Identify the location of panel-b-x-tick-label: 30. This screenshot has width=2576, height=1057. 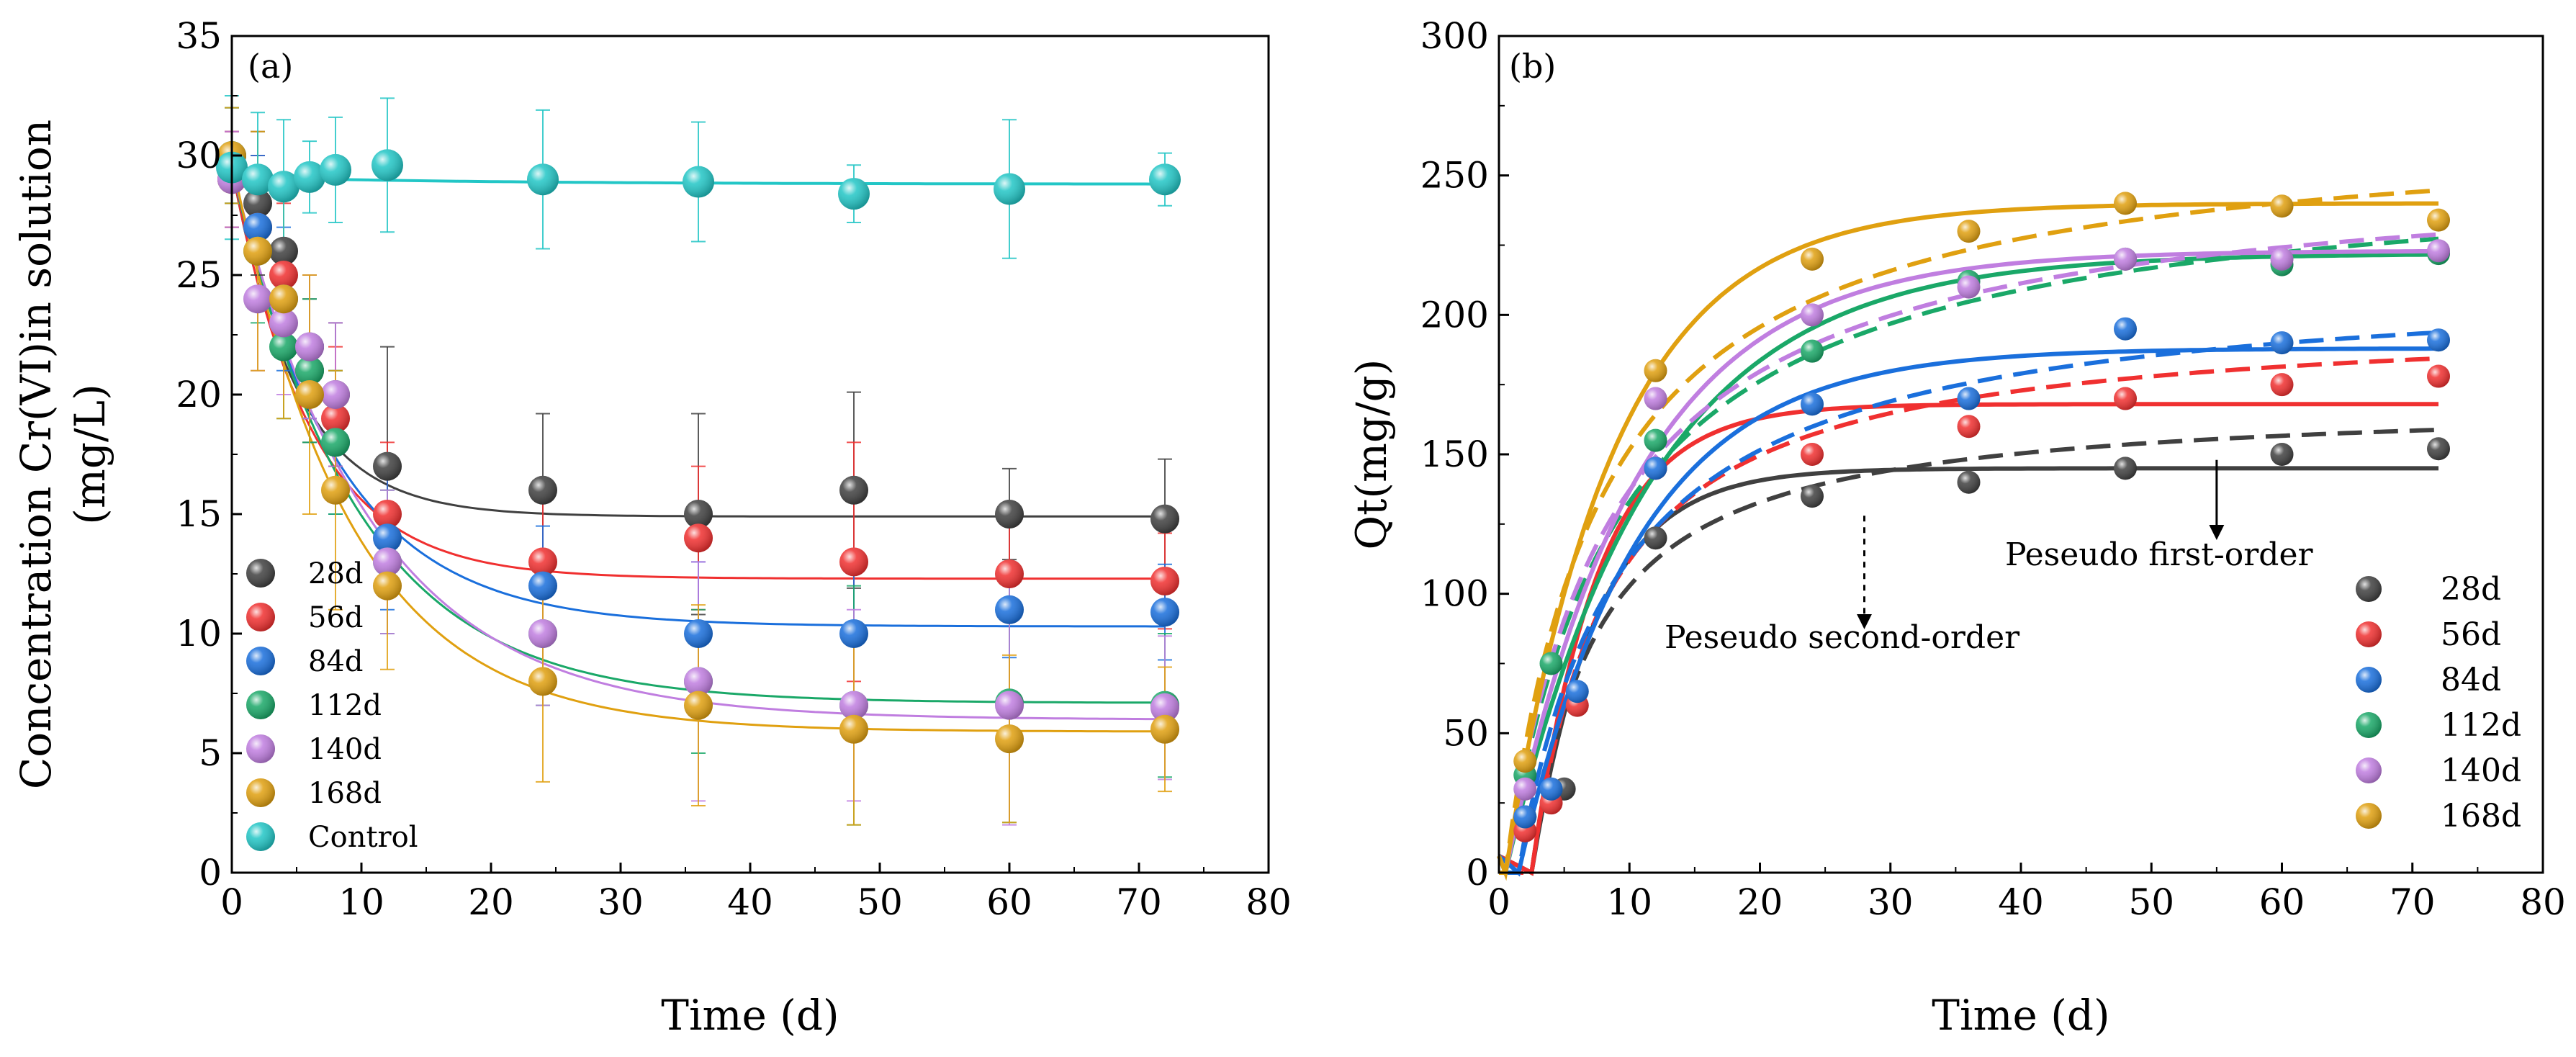
(1891, 902).